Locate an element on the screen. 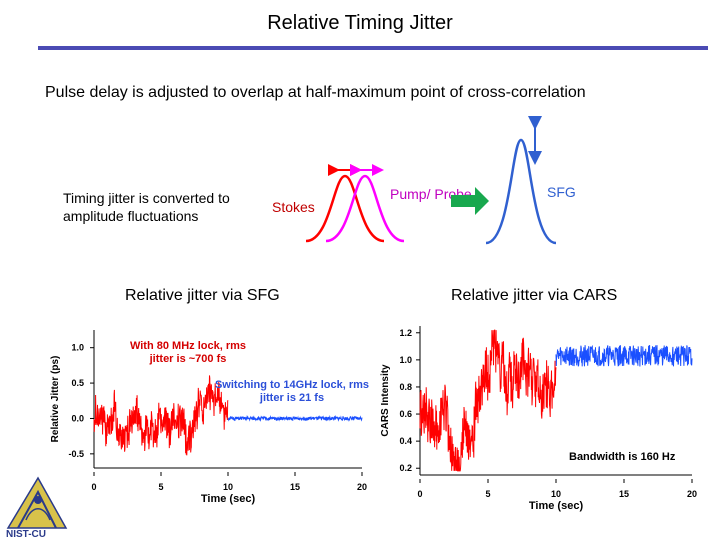  stokes-pump-pulses is located at coordinates (355, 203).